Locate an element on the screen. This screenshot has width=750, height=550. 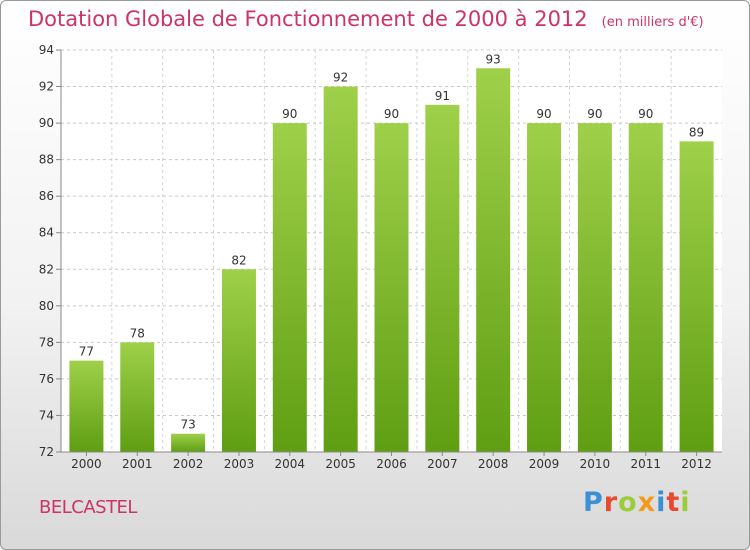
x-tick-label: 2012 is located at coordinates (696, 464).